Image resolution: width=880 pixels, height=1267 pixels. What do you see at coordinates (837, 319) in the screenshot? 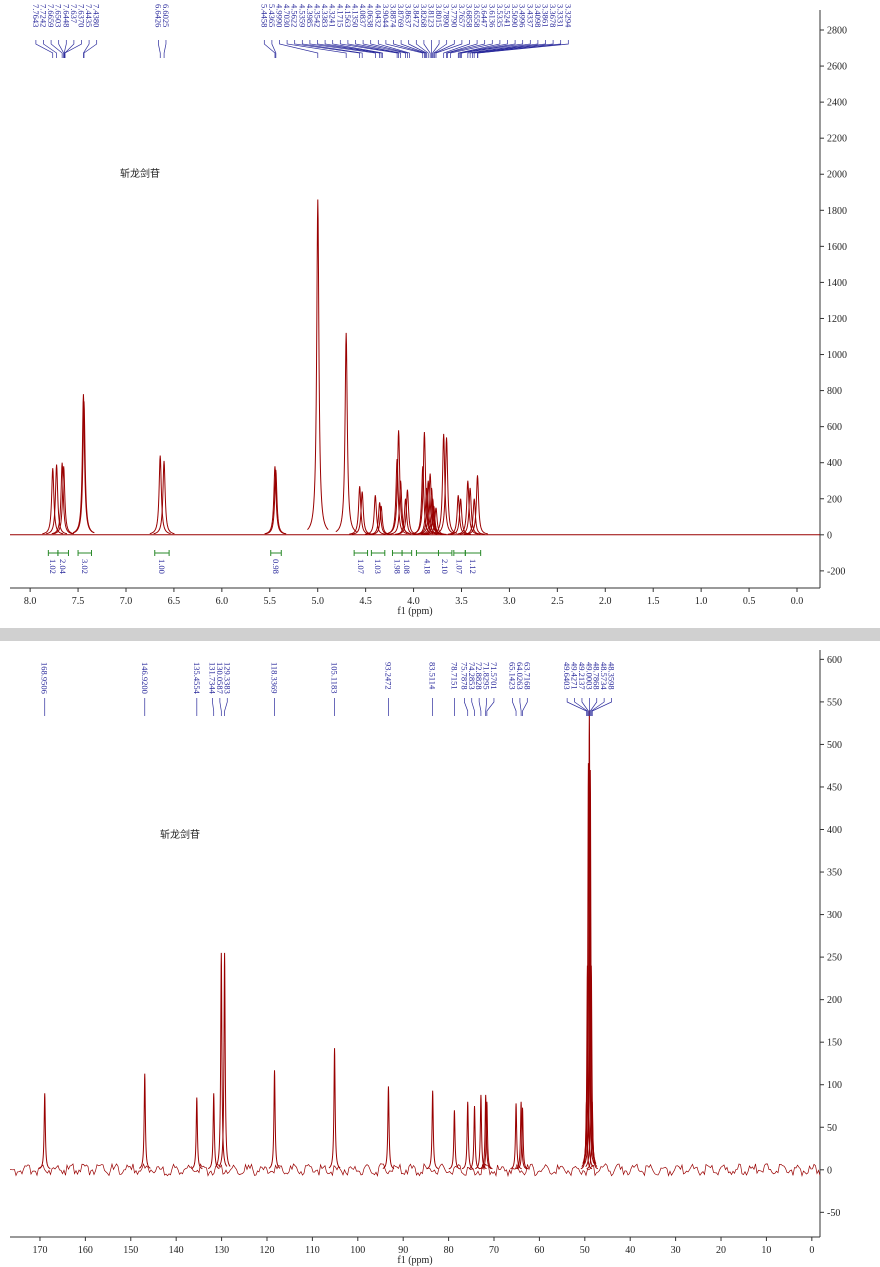
I see `y-tick-label: 1200` at bounding box center [837, 319].